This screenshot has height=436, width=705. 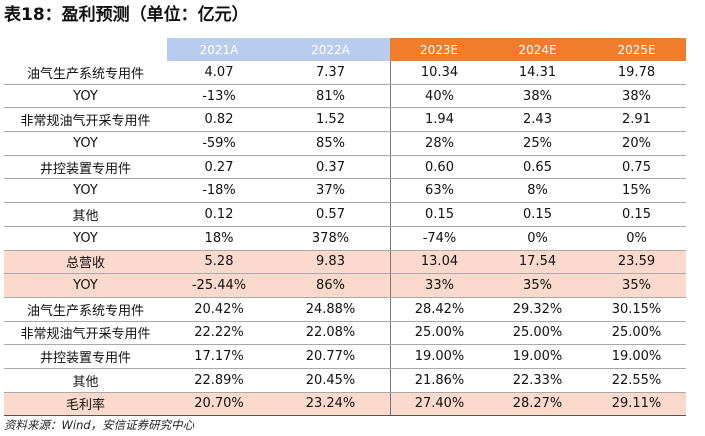 I want to click on table-cell: 20.45%, so click(x=330, y=380).